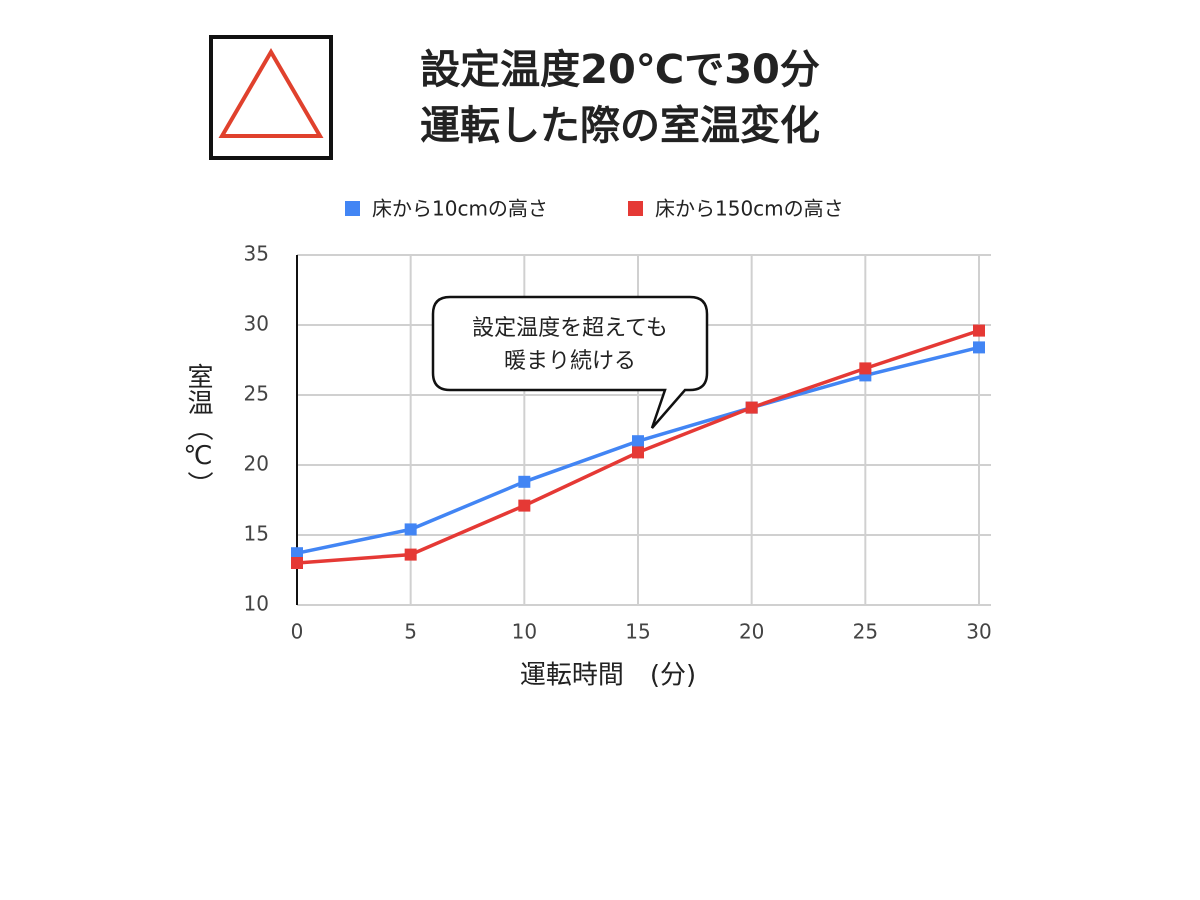 The height and width of the screenshot is (900, 1200). I want to click on annotation: 設定温度を超えても, so click(570, 328).